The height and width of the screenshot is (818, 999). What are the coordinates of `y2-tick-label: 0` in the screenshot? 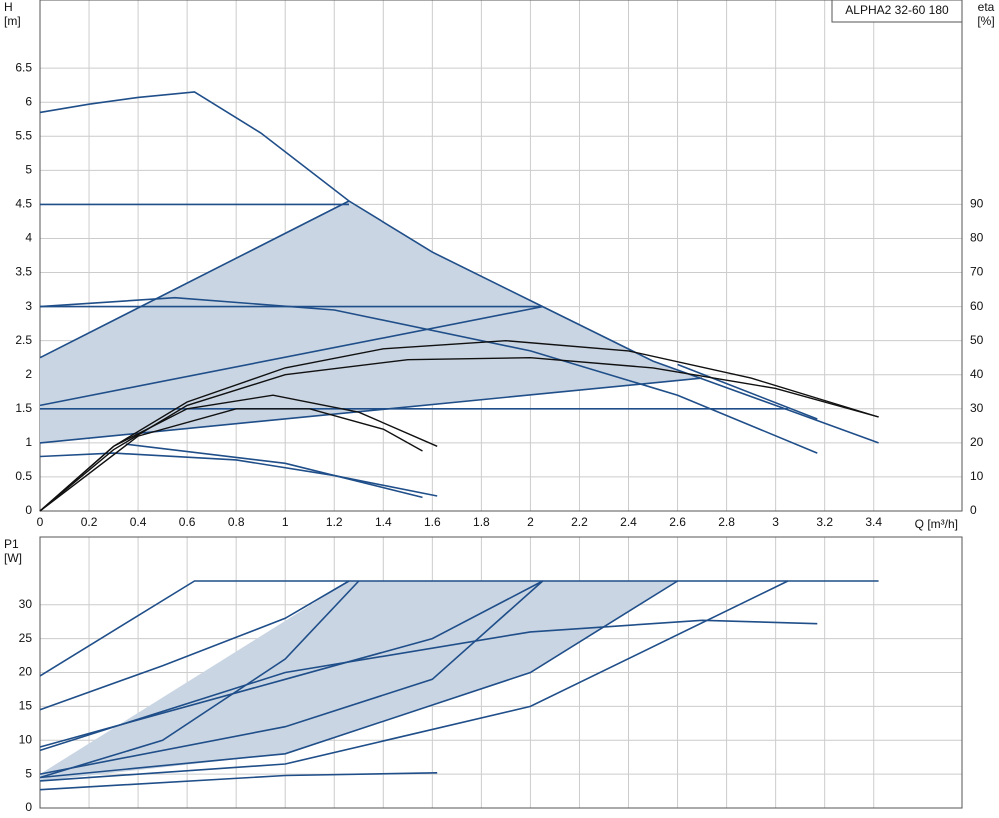 It's located at (973, 510).